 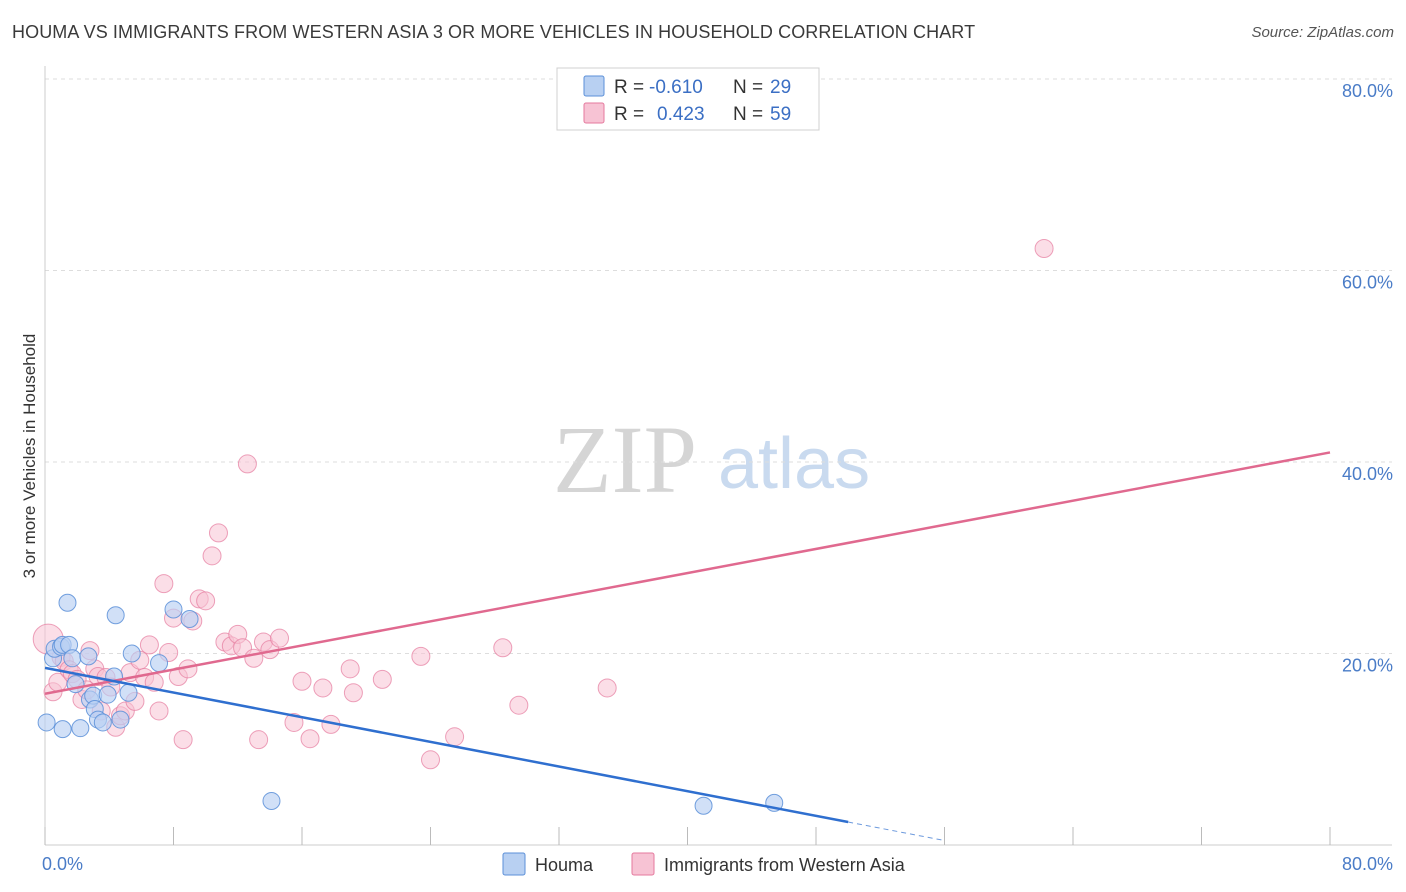 I want to click on legend-immigrants-r-label: R =, so click(x=629, y=114).